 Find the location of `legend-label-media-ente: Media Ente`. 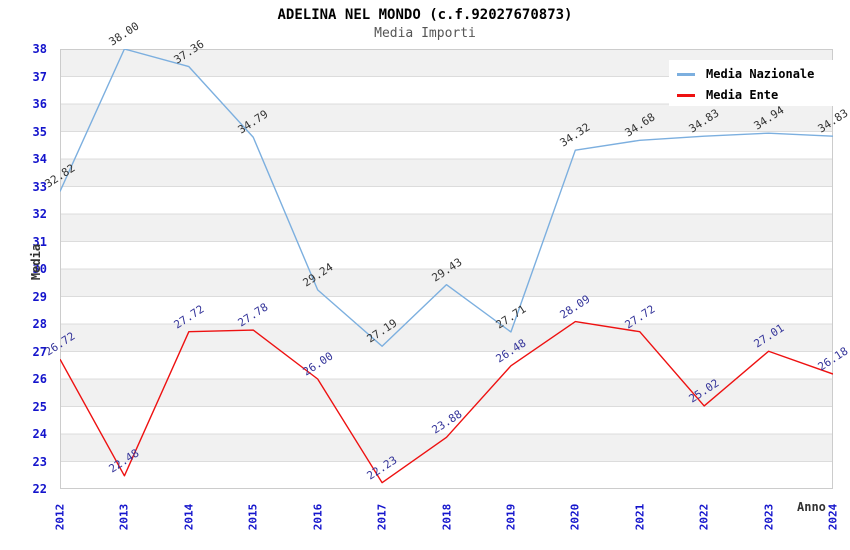

legend-label-media-ente: Media Ente is located at coordinates (742, 95).